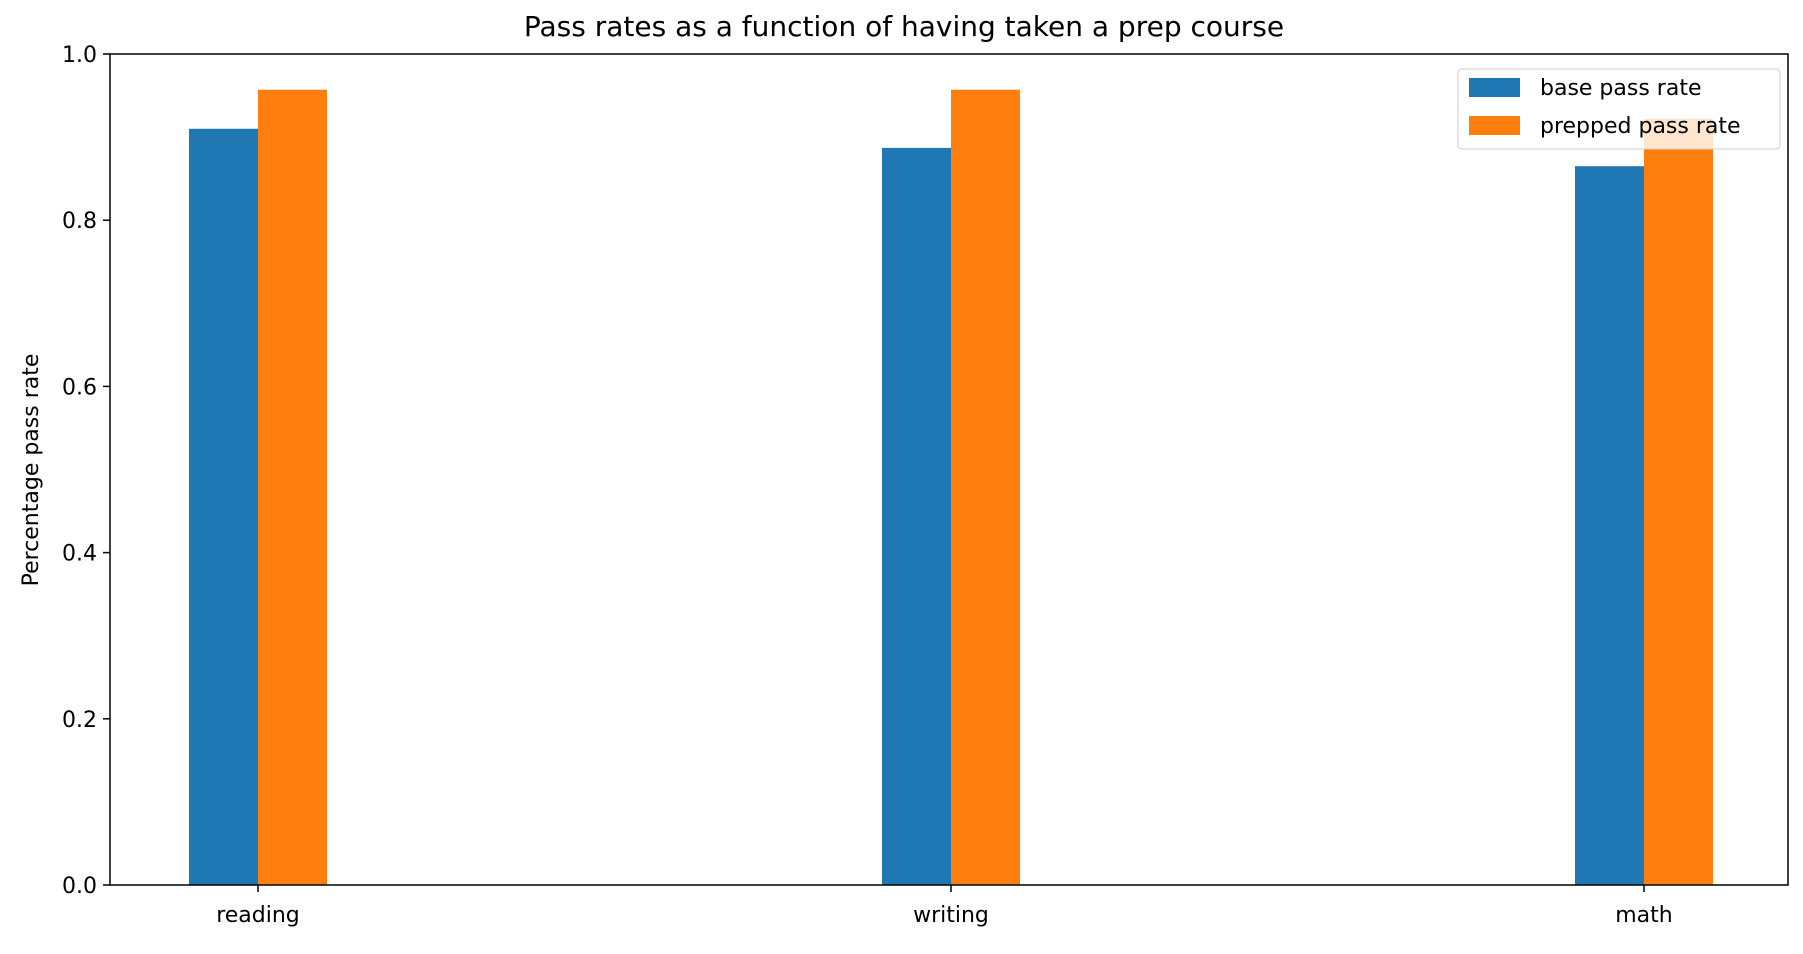 Image resolution: width=1803 pixels, height=954 pixels. Describe the element at coordinates (79, 221) in the screenshot. I see `y-tick-label: 0.8` at that location.